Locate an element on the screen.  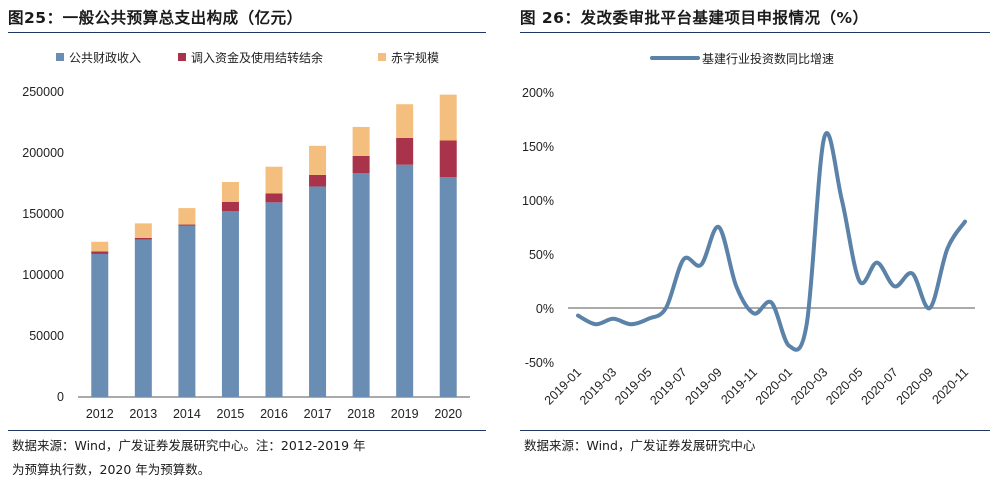
legend-item-revenue-label: 公共财政收入 is located at coordinates (105, 58).